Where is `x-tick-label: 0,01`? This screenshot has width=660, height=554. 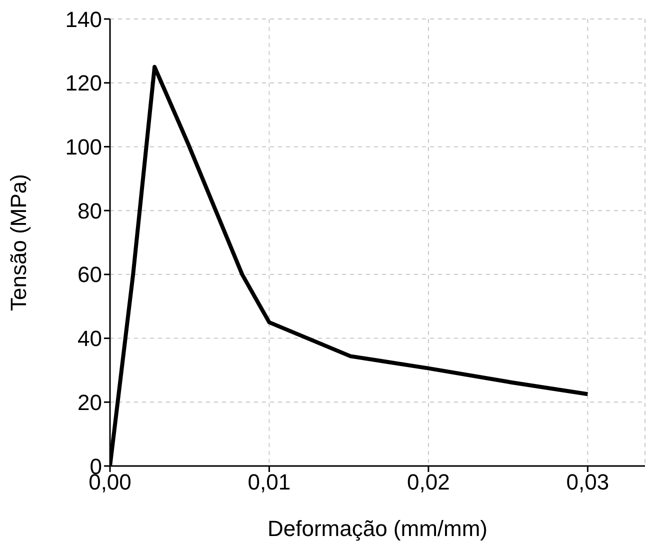
x-tick-label: 0,01 is located at coordinates (269, 482).